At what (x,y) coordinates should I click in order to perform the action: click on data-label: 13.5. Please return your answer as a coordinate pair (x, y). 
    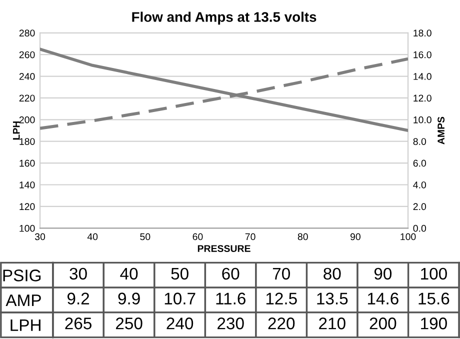
    Looking at the image, I should click on (332, 298).